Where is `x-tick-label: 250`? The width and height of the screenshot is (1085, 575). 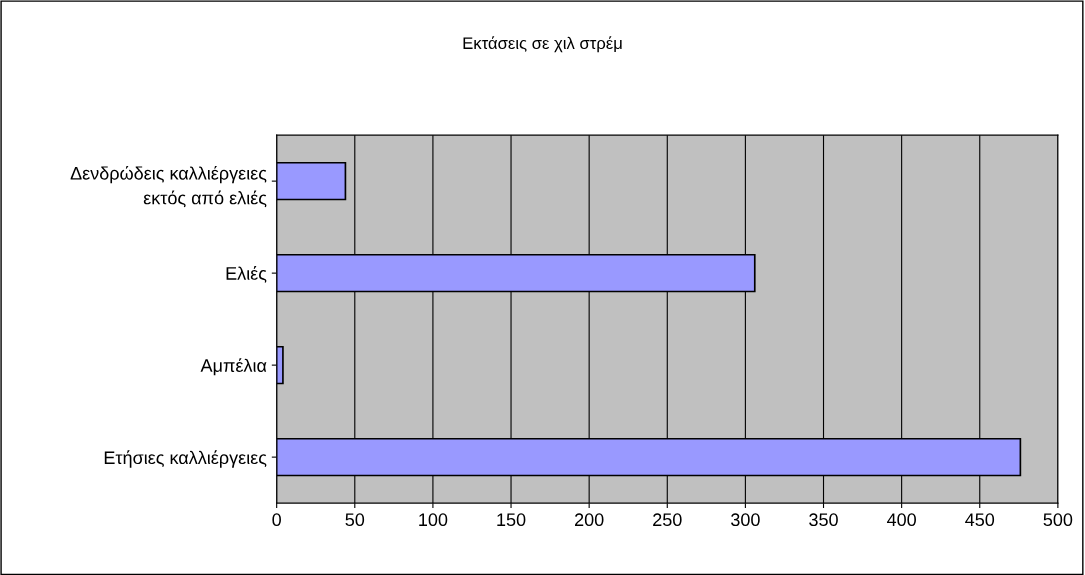 x-tick-label: 250 is located at coordinates (667, 520).